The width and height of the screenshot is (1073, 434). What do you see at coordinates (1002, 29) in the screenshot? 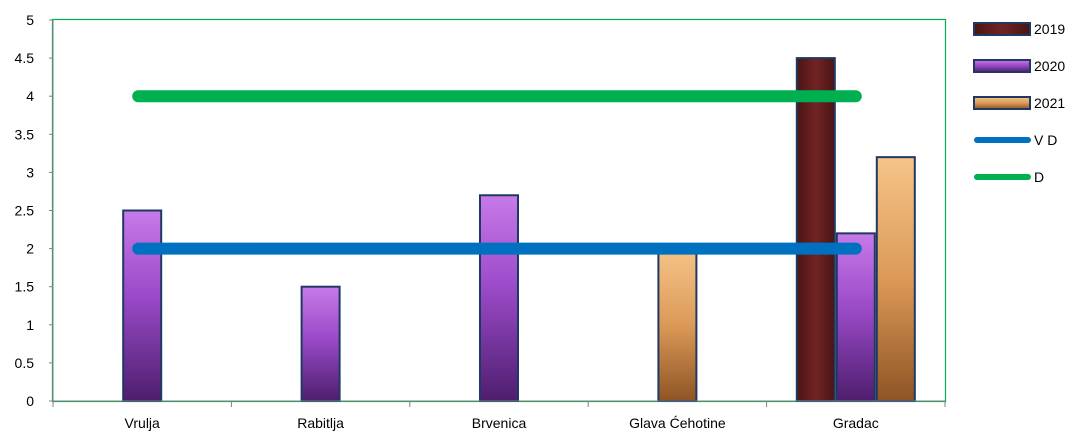
I see `legend-swatch-2019` at bounding box center [1002, 29].